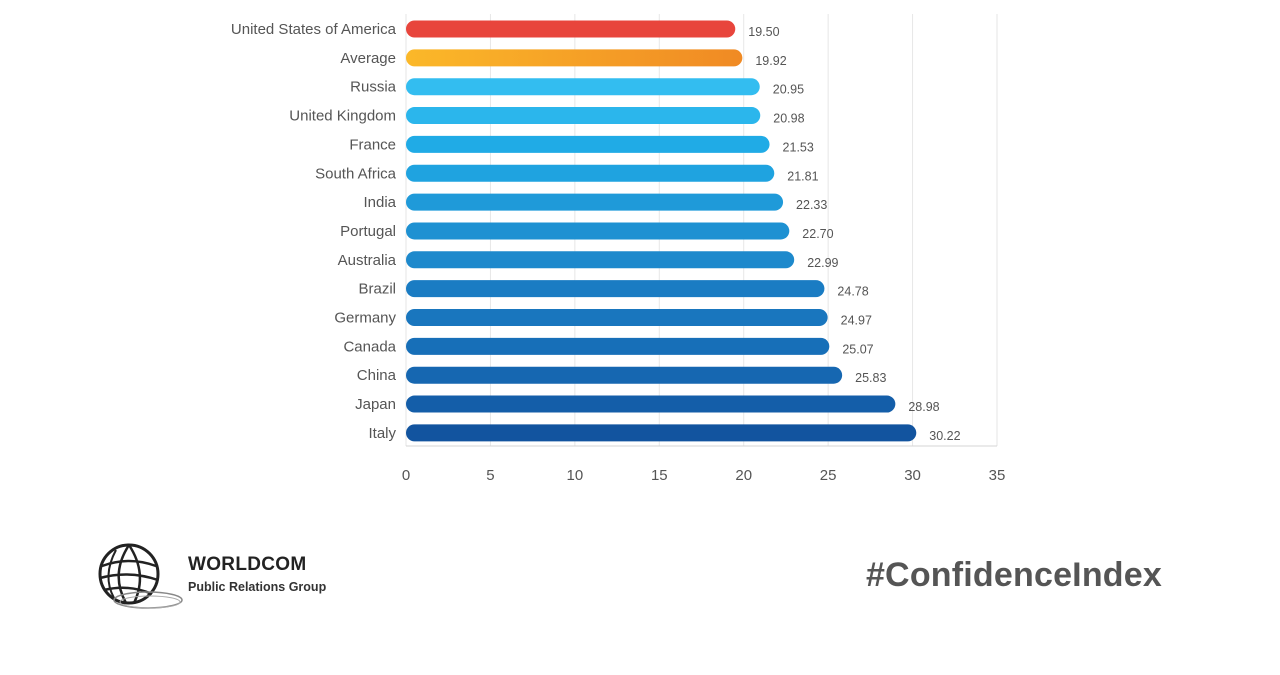 The width and height of the screenshot is (1280, 675). Describe the element at coordinates (811, 205) in the screenshot. I see `value-label: 22.33` at that location.